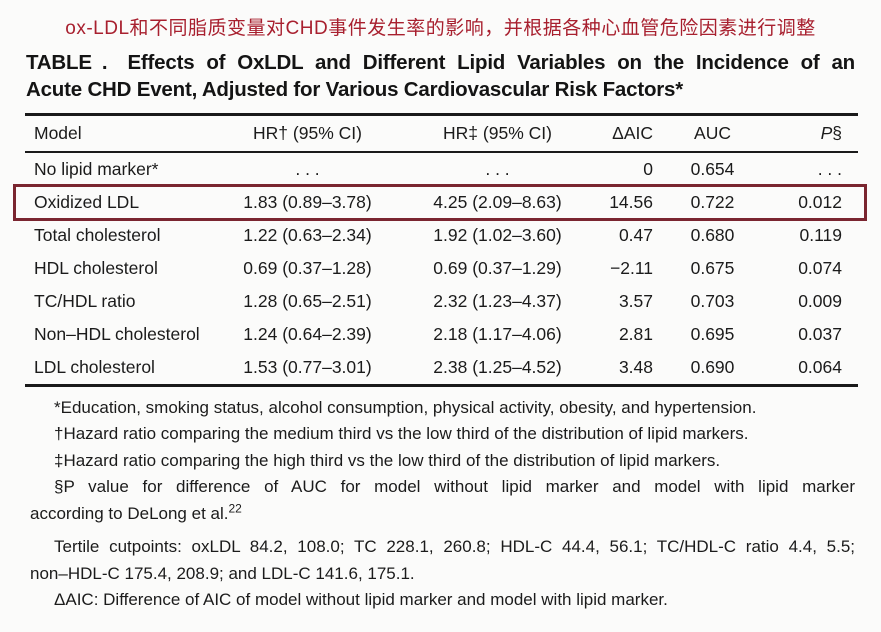 This screenshot has width=881, height=632. What do you see at coordinates (635, 366) in the screenshot?
I see `cell-delta-aic: 3.48` at bounding box center [635, 366].